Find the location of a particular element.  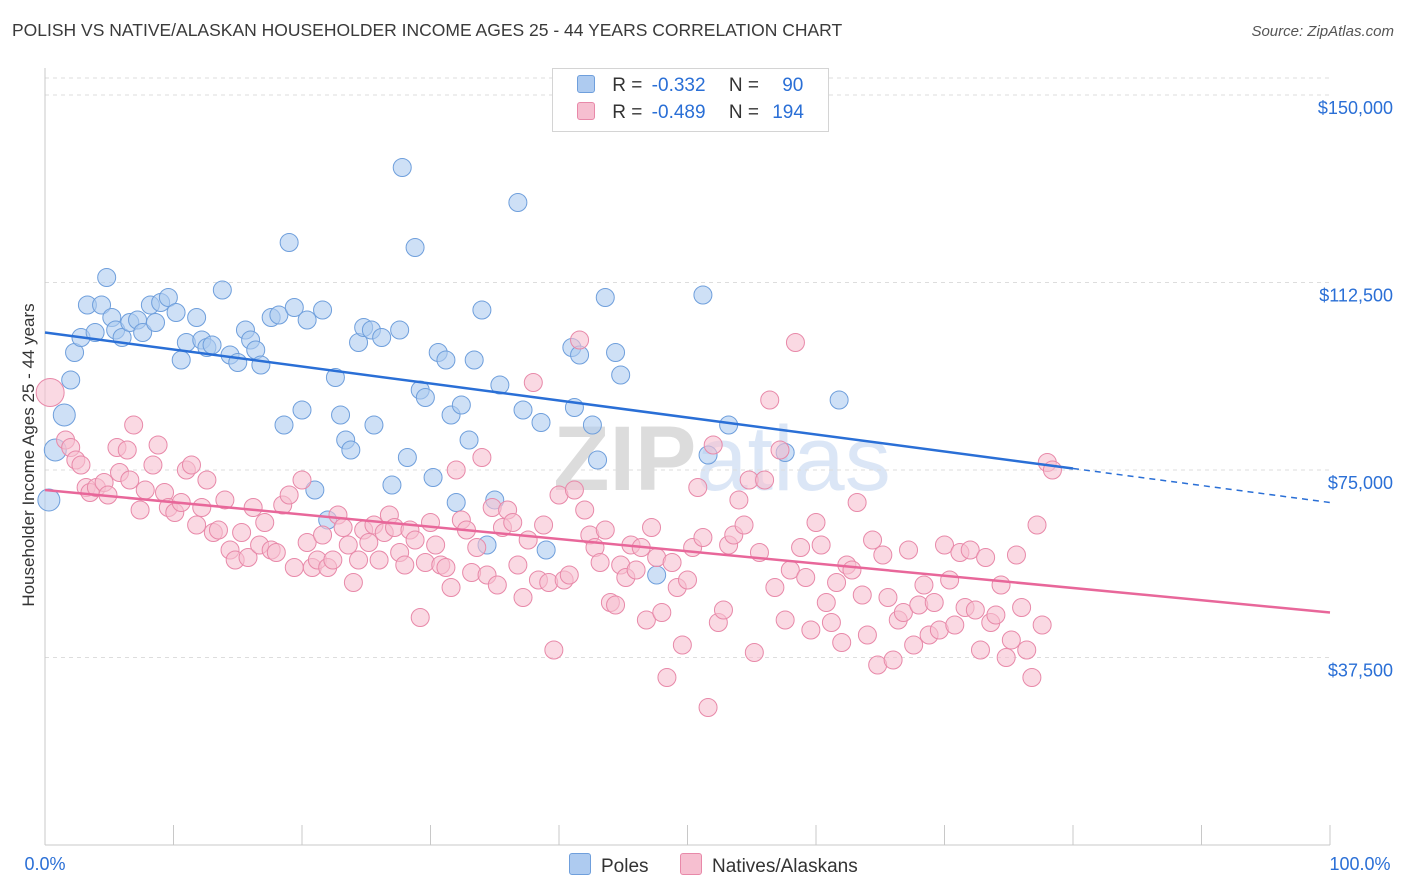

bottom-legend-label: Poles is located at coordinates (625, 866).